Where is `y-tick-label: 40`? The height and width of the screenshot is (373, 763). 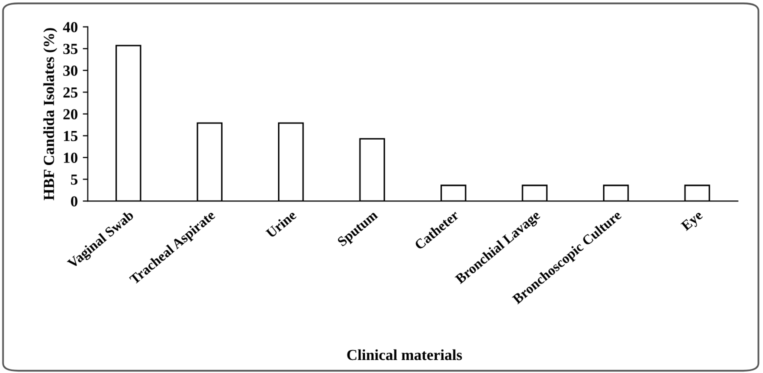 y-tick-label: 40 is located at coordinates (70, 27).